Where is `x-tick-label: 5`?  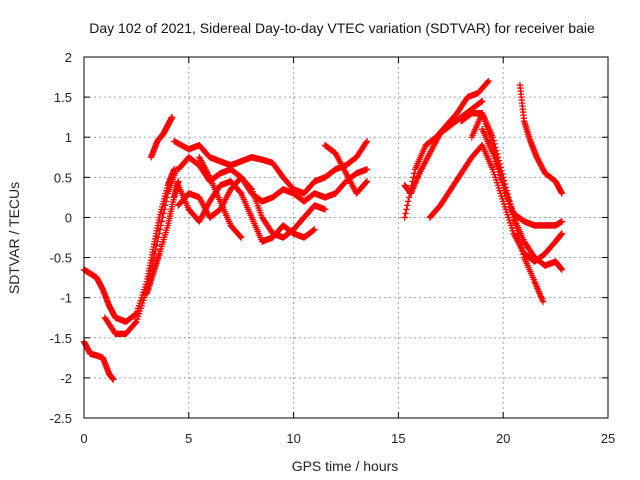 x-tick-label: 5 is located at coordinates (188, 438).